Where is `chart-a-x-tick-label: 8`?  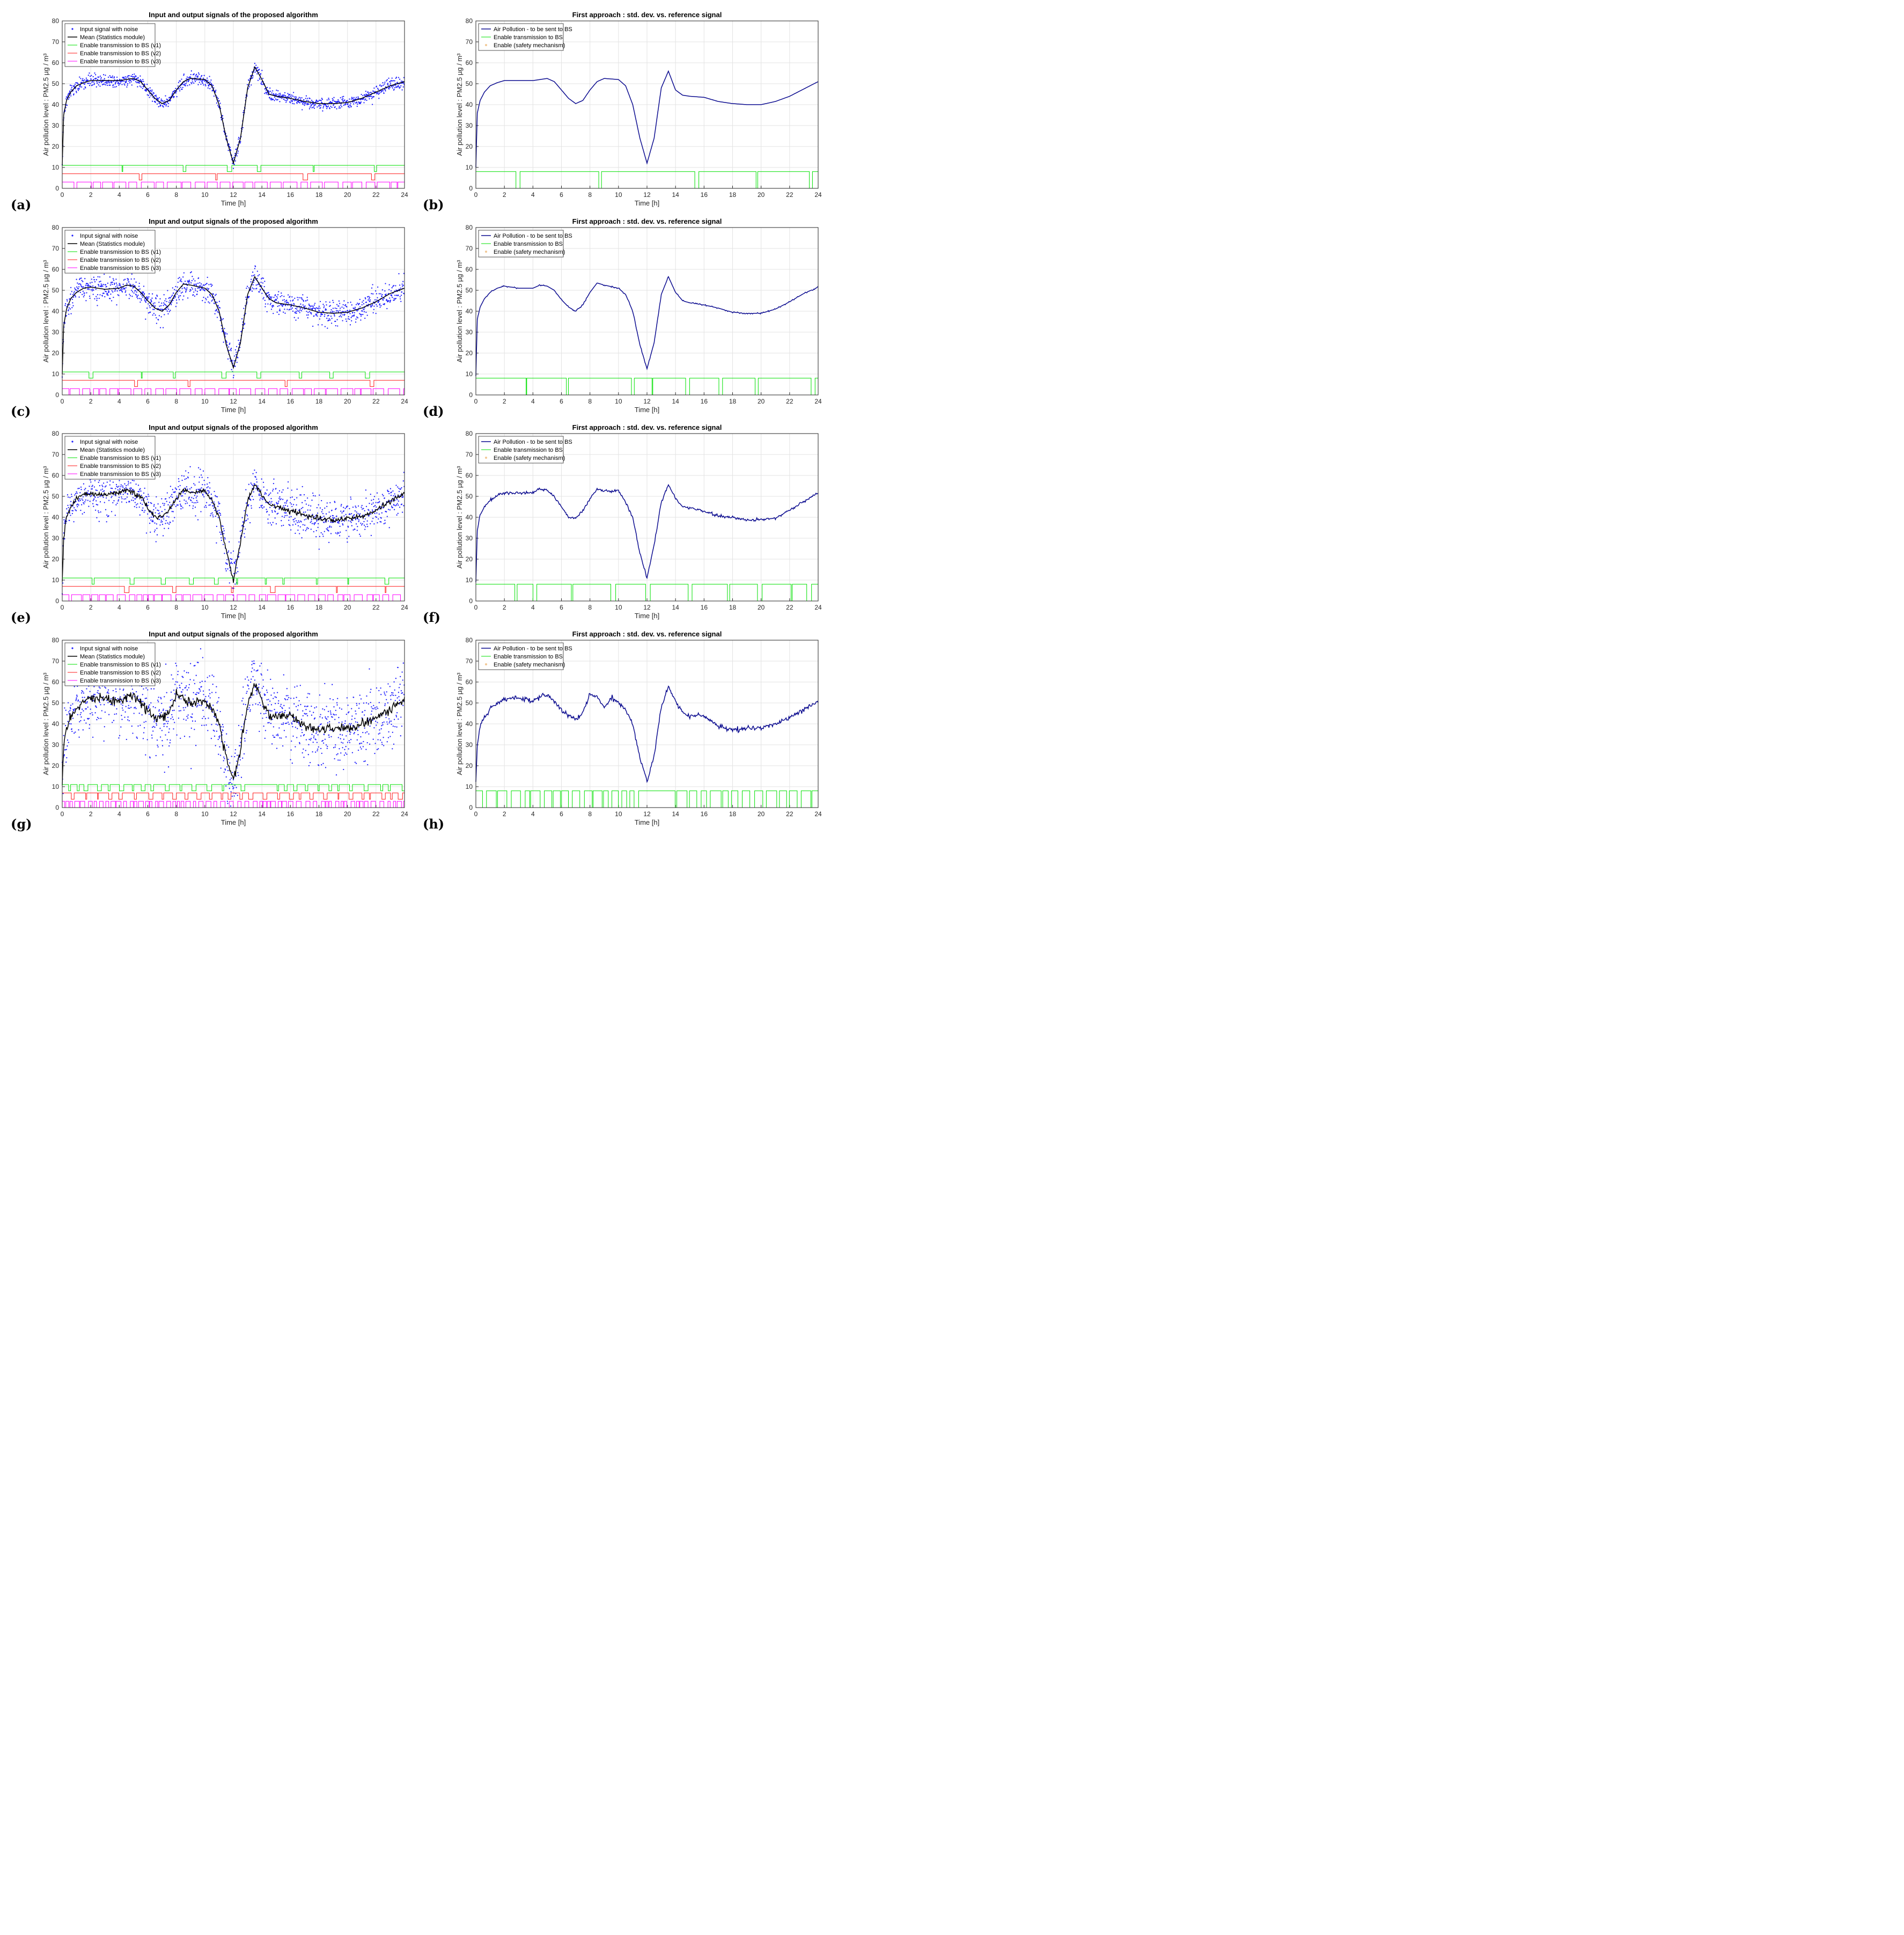 chart-a-x-tick-label: 8 is located at coordinates (176, 195).